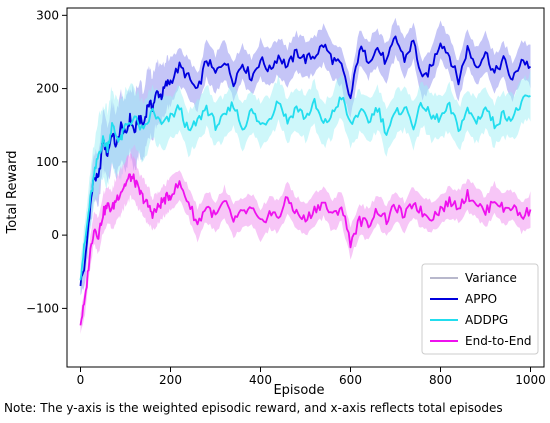 Image resolution: width=550 pixels, height=423 pixels. Describe the element at coordinates (170, 380) in the screenshot. I see `x-tick-label: 200` at that location.